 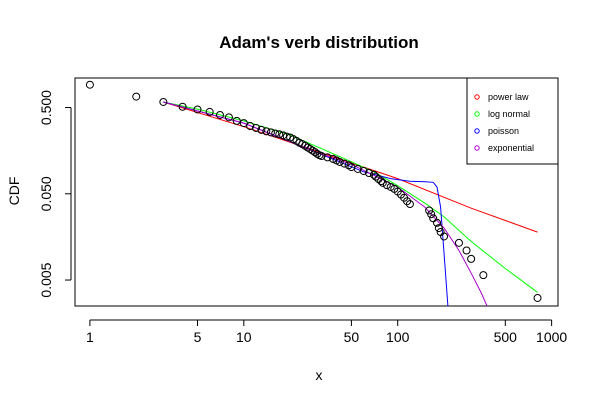 What do you see at coordinates (398, 337) in the screenshot?
I see `x-tick-label: 100` at bounding box center [398, 337].